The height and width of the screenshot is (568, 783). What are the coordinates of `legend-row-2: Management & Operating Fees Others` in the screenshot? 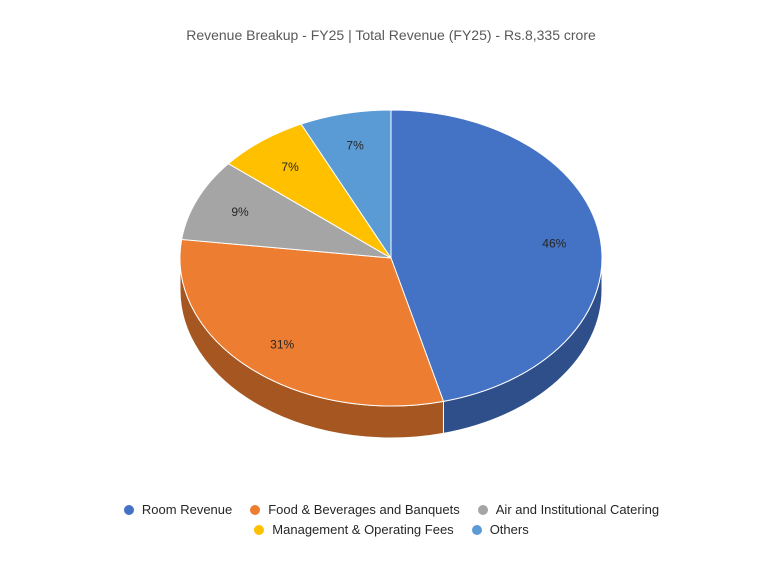 It's located at (391, 529).